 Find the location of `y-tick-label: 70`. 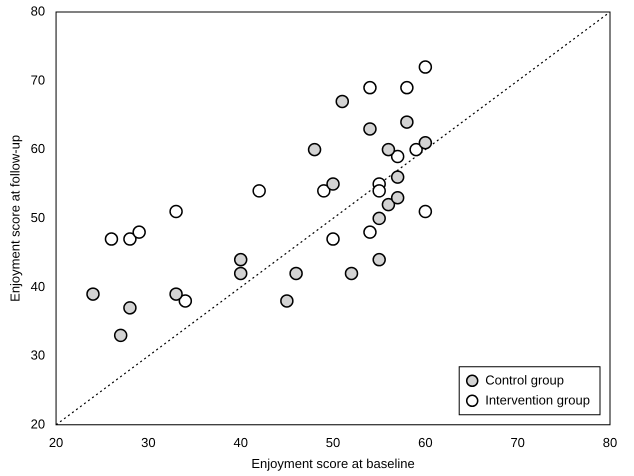

y-tick-label: 70 is located at coordinates (38, 80).